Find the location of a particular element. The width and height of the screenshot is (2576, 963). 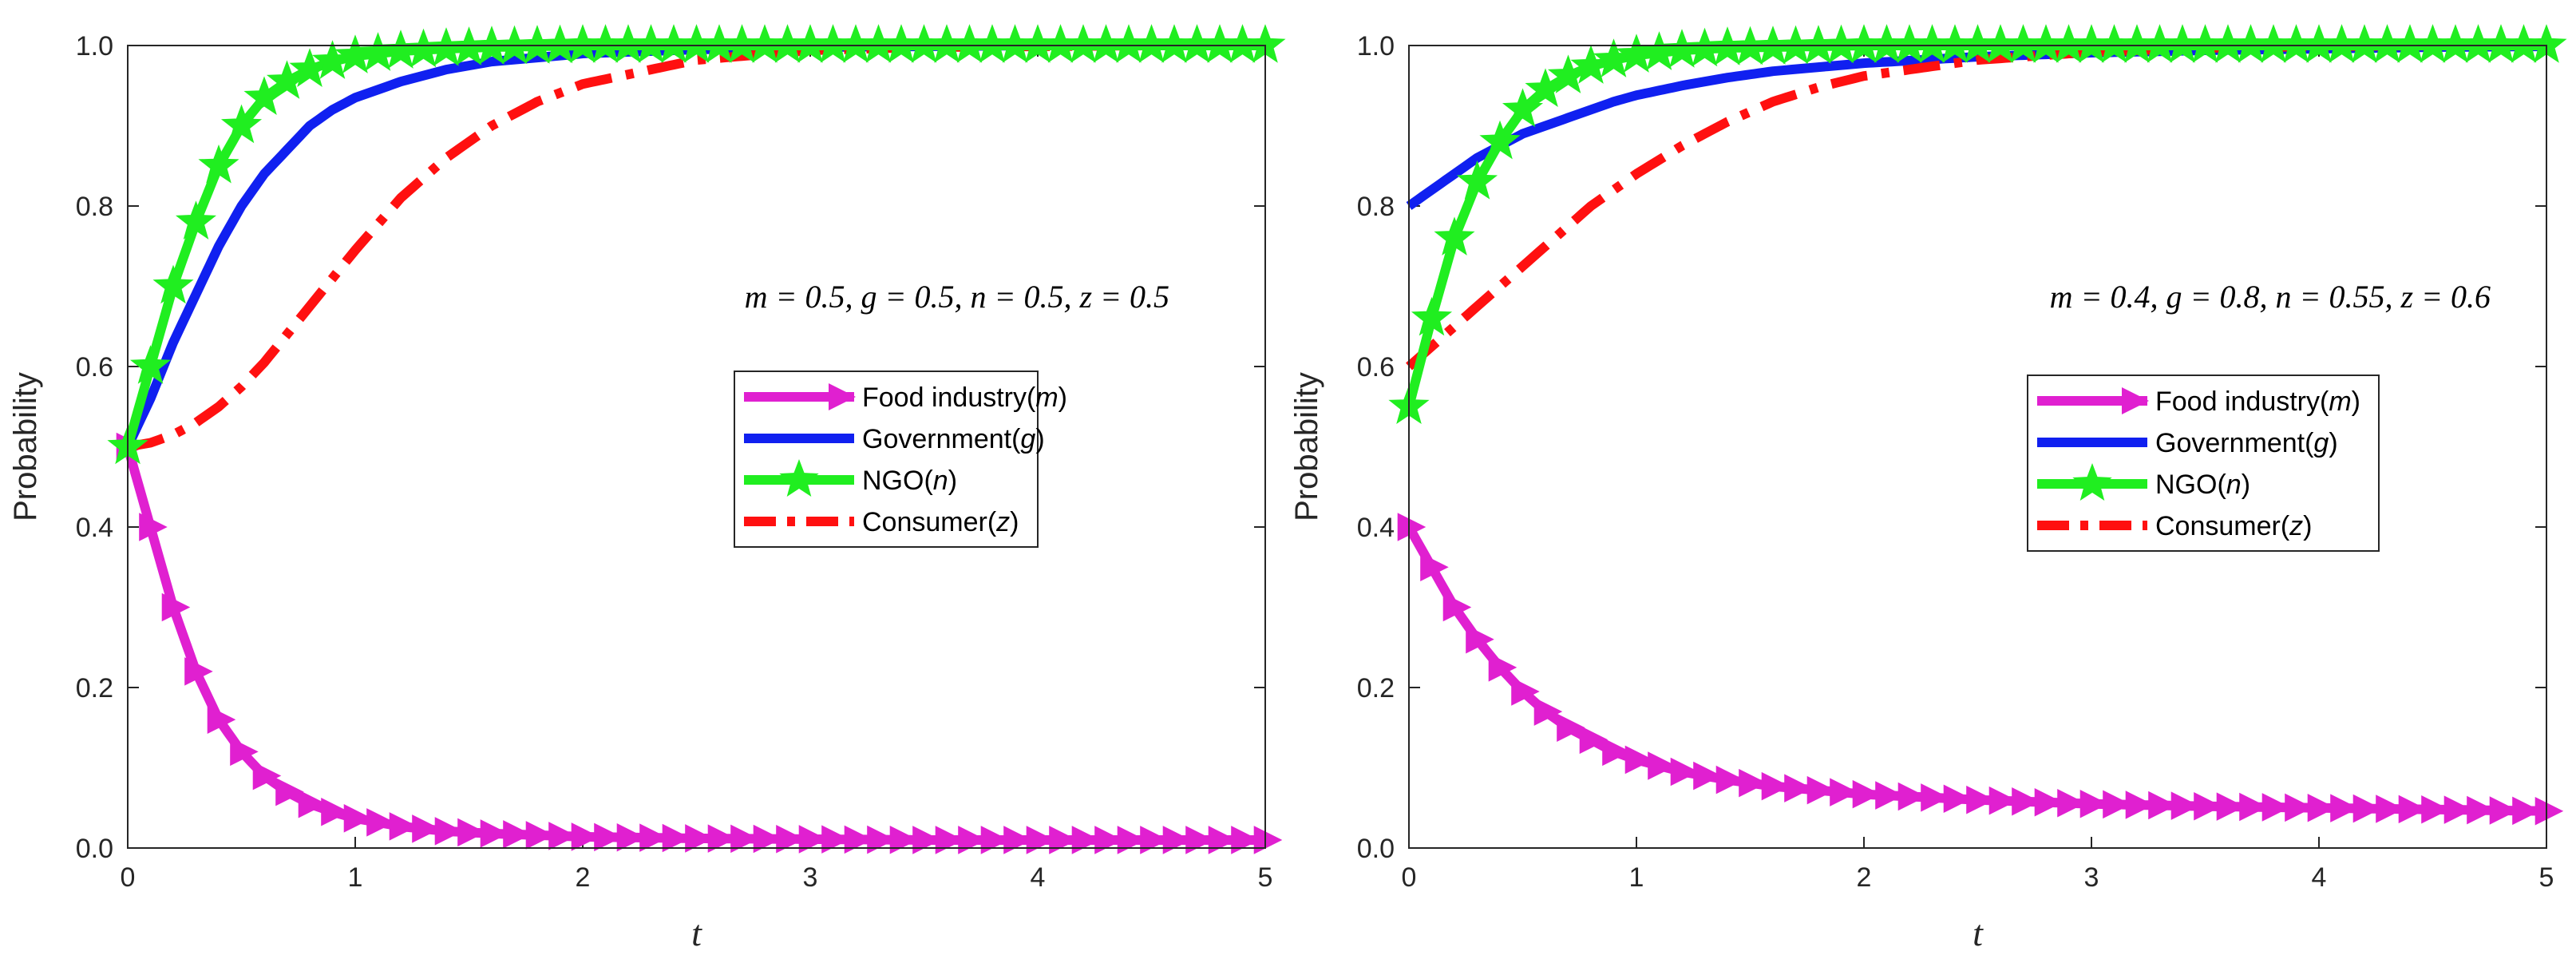

y-tick-label: 0.2 is located at coordinates (1376, 688).